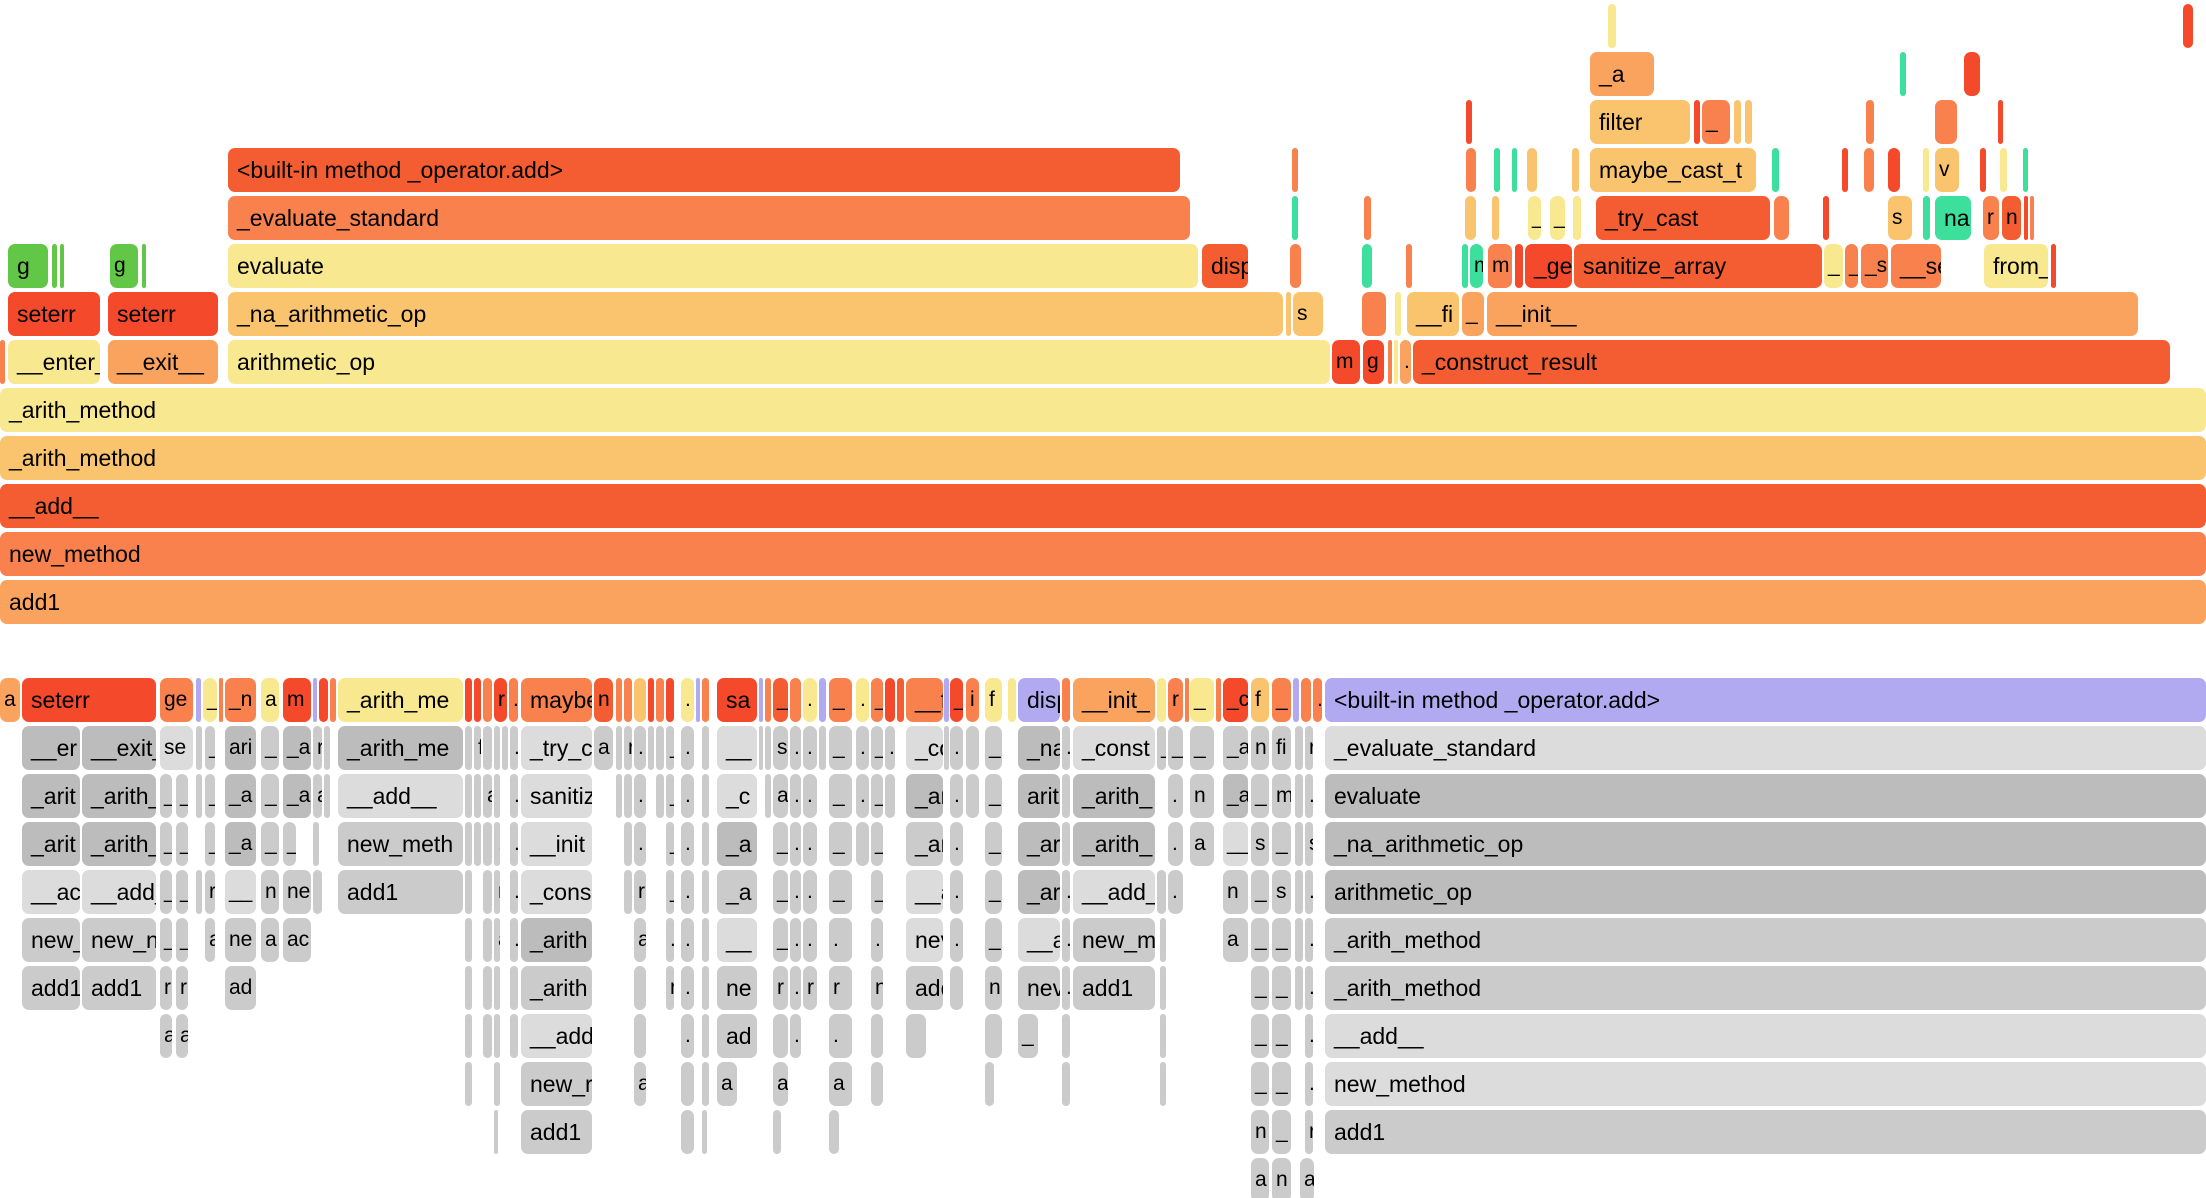  Describe the element at coordinates (1039, 700) in the screenshot. I see `frame-disp: disp` at that location.